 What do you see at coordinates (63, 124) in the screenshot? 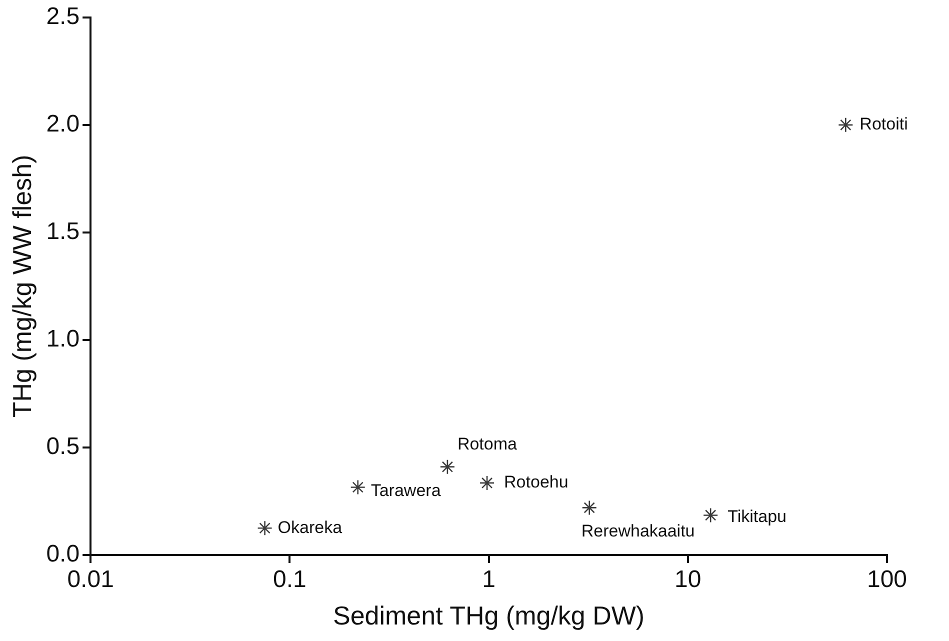
I see `y-tick-label: 2.0` at bounding box center [63, 124].